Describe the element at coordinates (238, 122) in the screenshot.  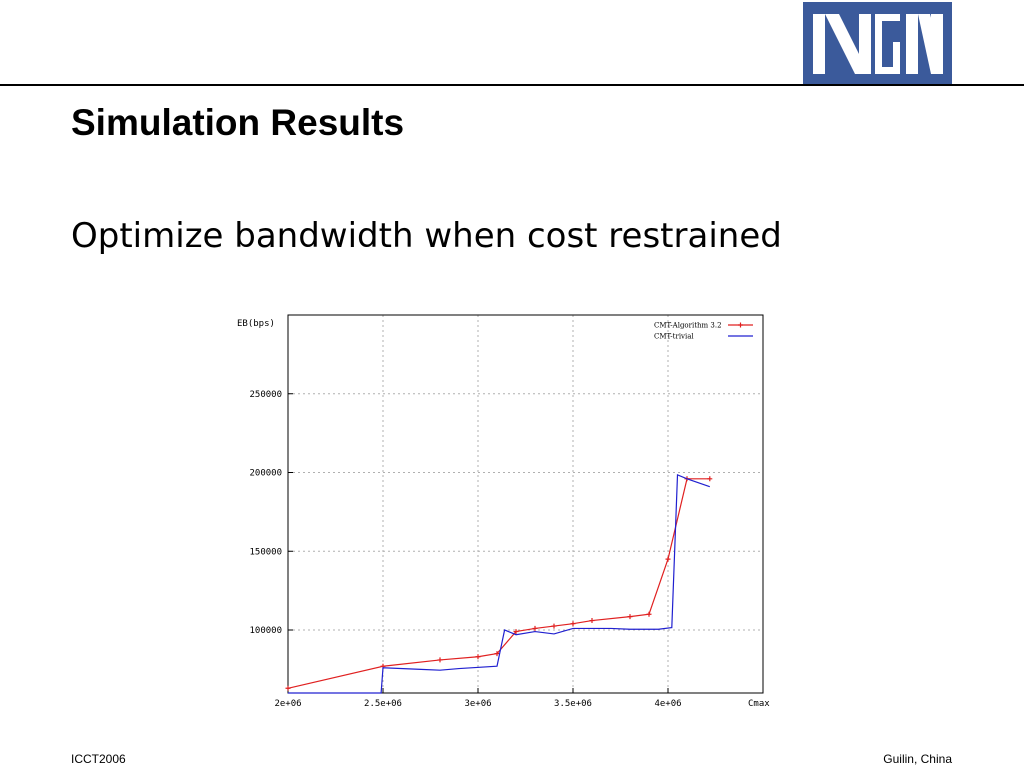
I see `page-title: Simulation Results` at that location.